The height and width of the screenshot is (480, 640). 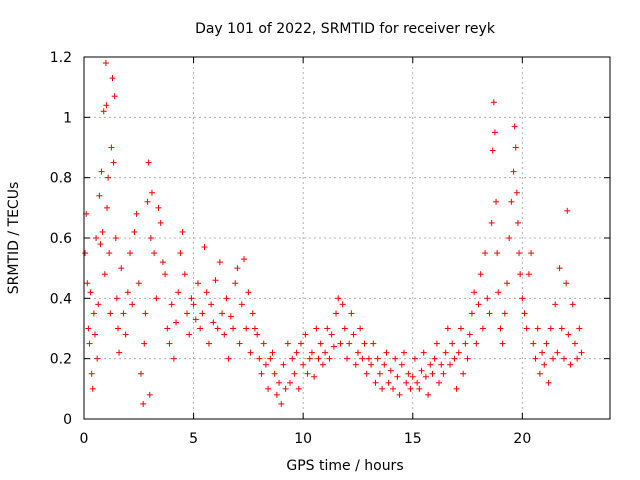 I want to click on x-axis-label: GPS time / hours, so click(x=344, y=466).